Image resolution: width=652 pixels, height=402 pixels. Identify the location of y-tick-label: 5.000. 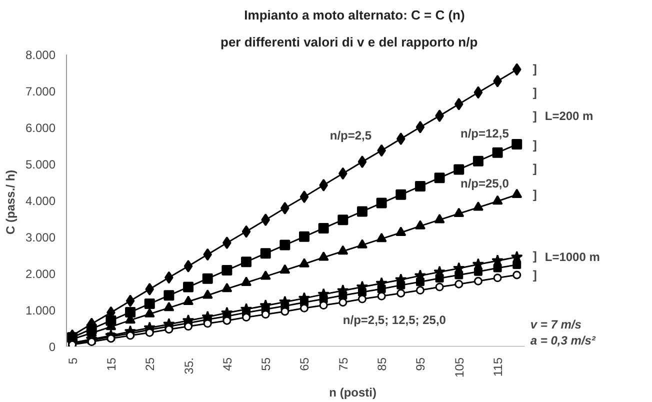
(40, 165).